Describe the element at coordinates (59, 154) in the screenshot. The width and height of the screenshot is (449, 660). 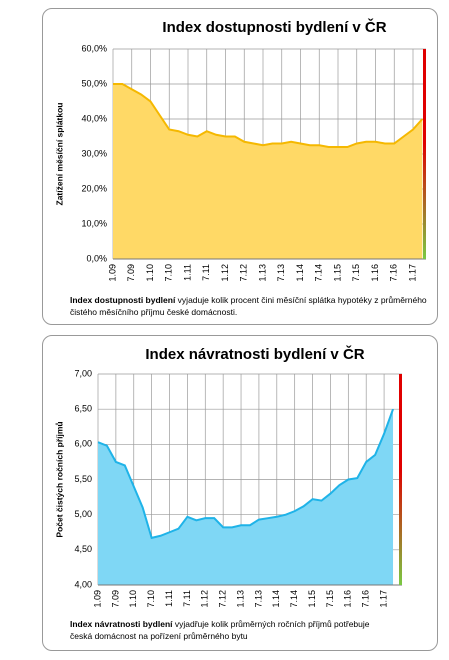
I see `y-axis-label: Zatížení měsíční splátkou` at that location.